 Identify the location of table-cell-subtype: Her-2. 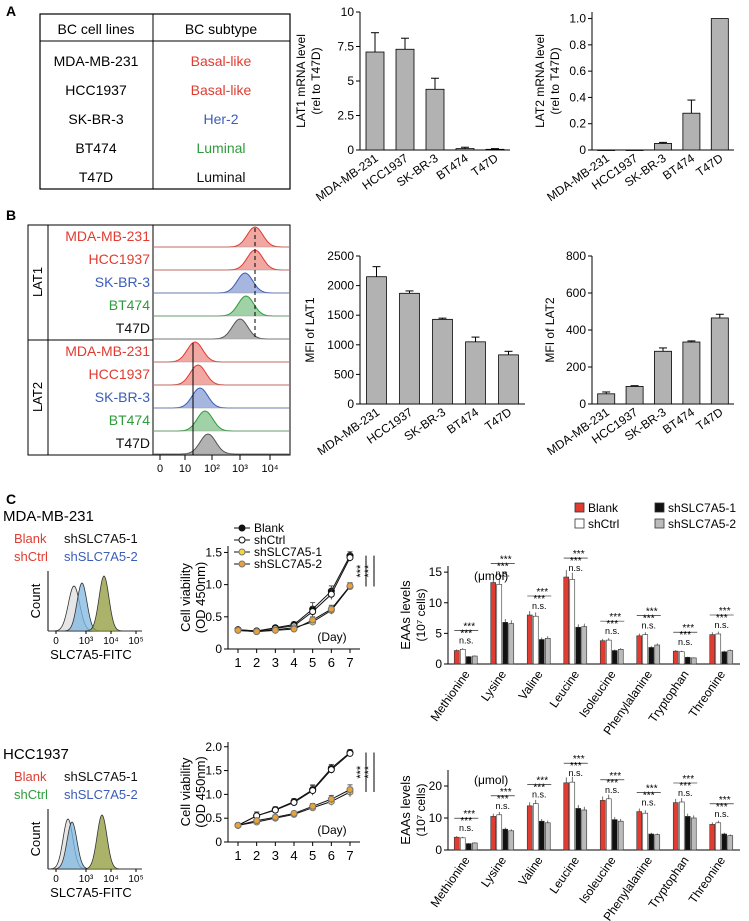
(220, 119).